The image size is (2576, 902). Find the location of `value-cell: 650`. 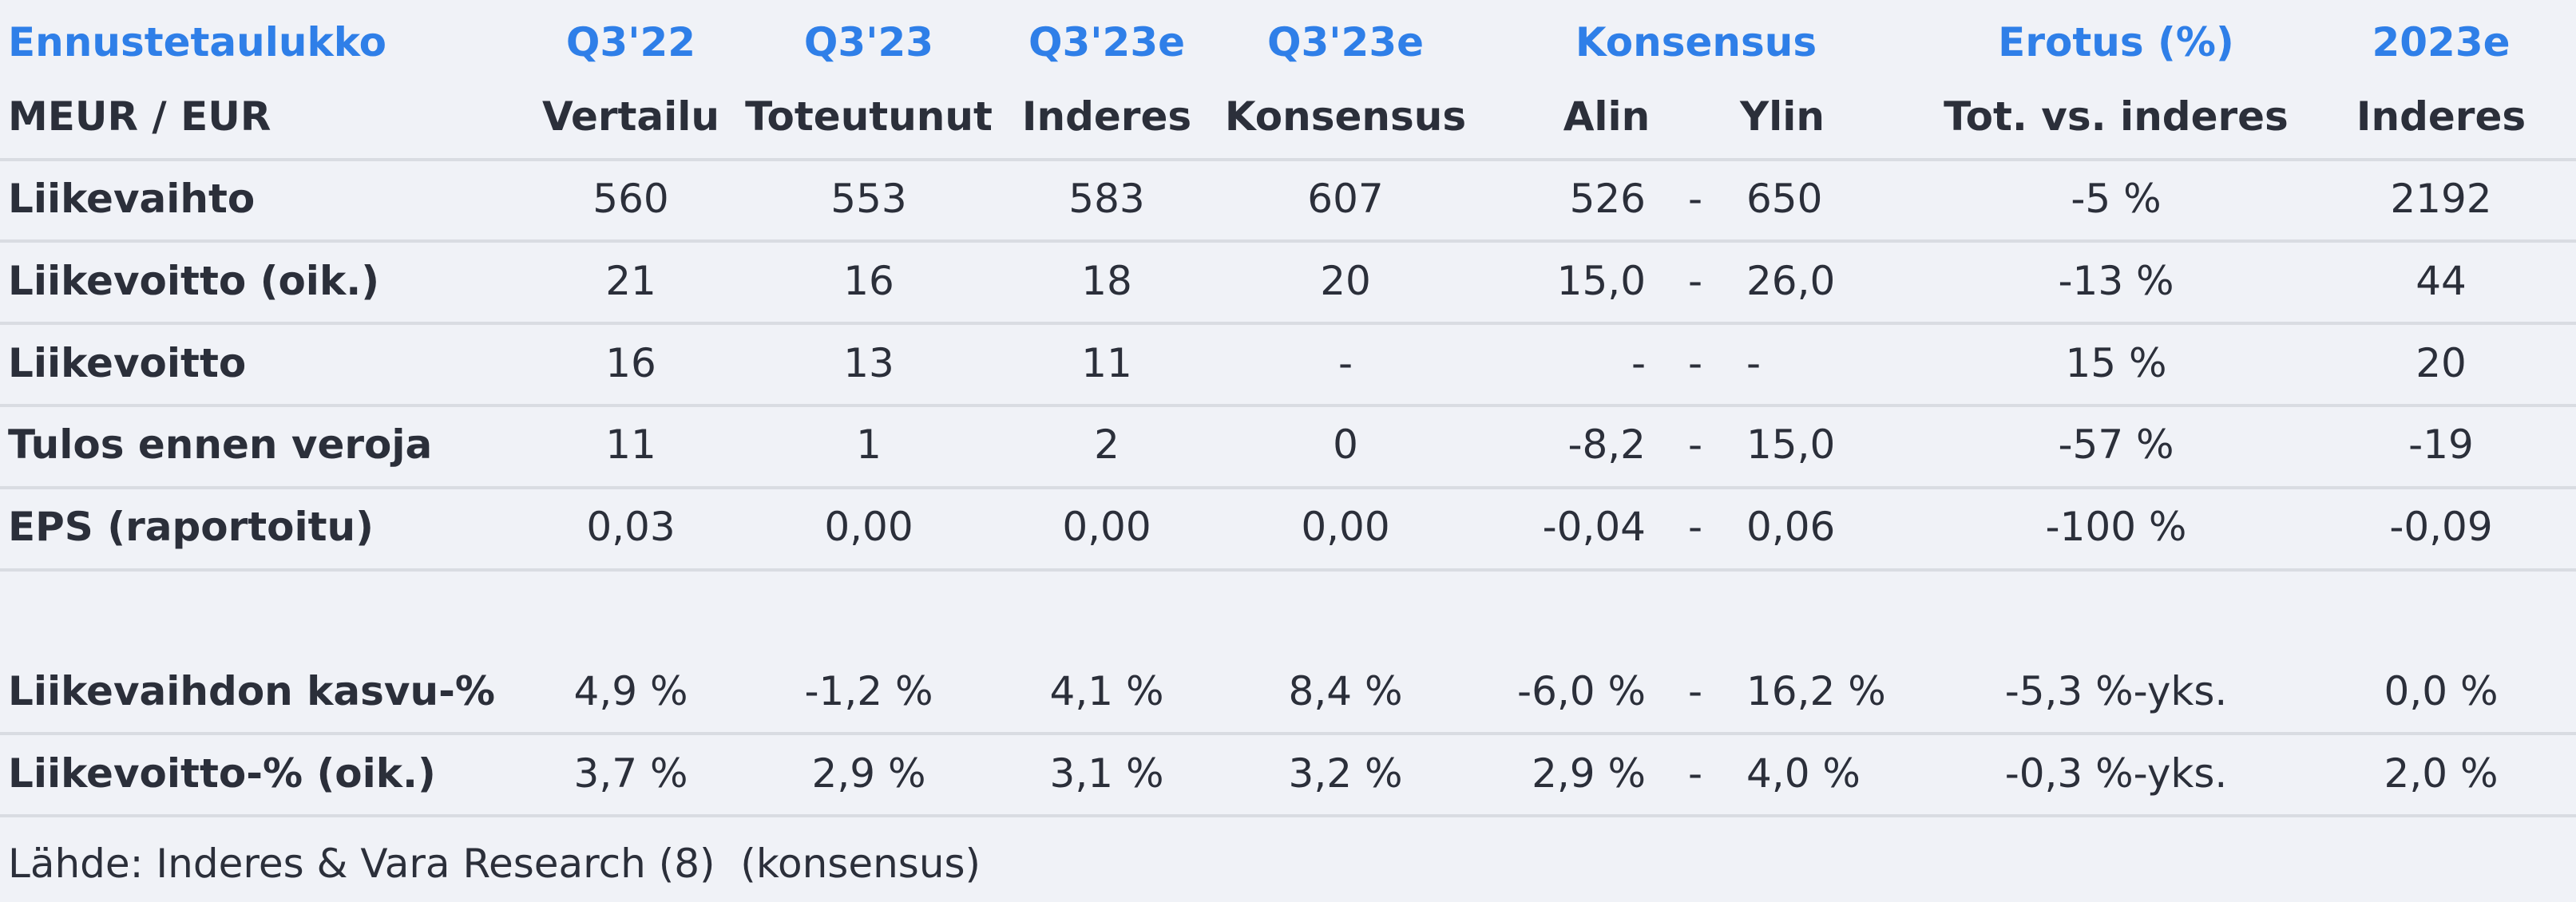

value-cell: 650 is located at coordinates (1784, 199).